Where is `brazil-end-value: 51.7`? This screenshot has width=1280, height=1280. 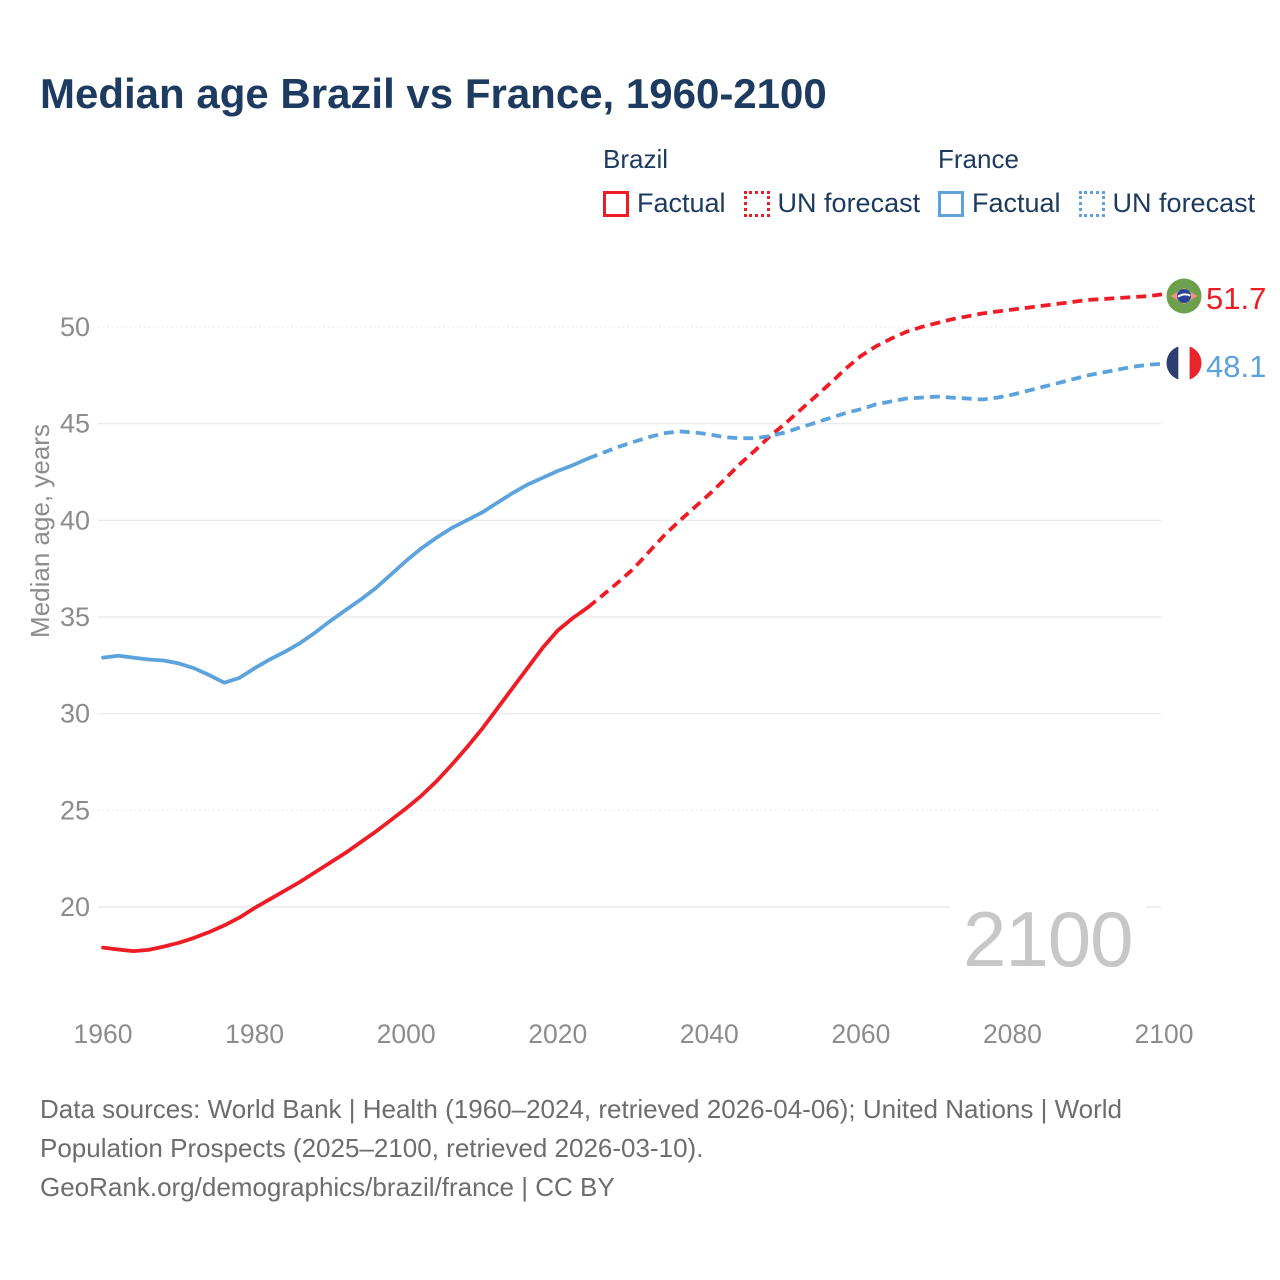
brazil-end-value: 51.7 is located at coordinates (1236, 298).